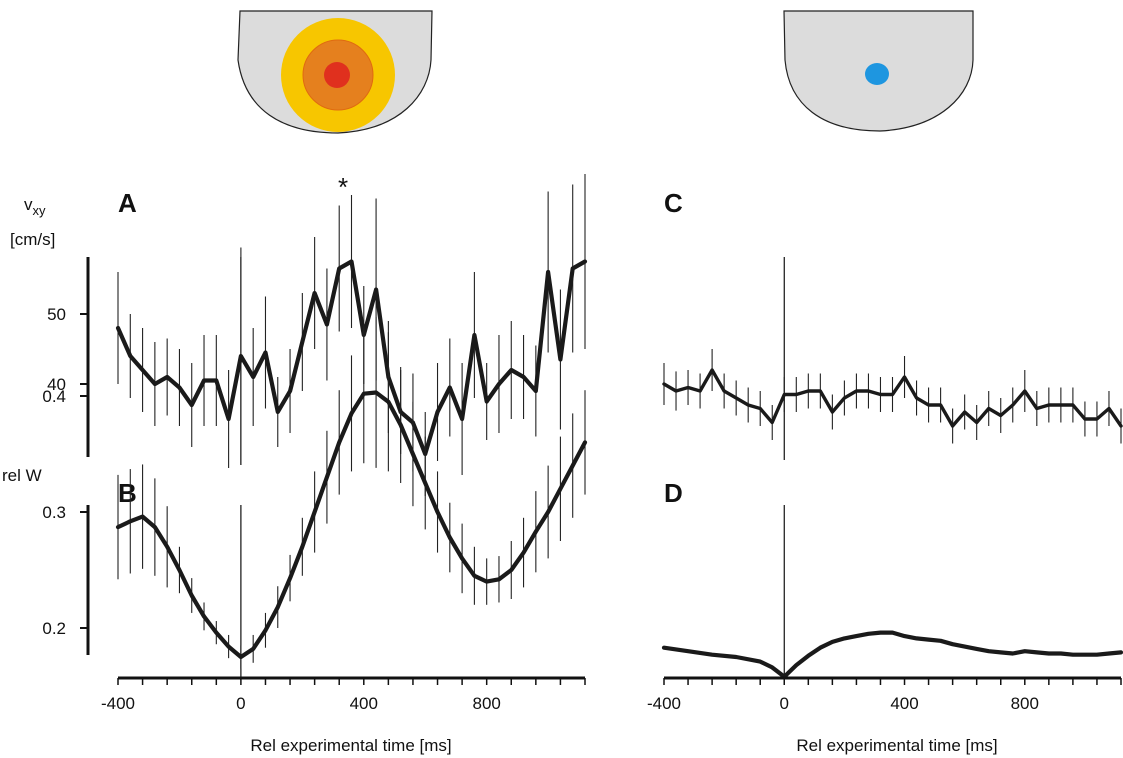  I want to click on series-line-d, so click(892, 654).